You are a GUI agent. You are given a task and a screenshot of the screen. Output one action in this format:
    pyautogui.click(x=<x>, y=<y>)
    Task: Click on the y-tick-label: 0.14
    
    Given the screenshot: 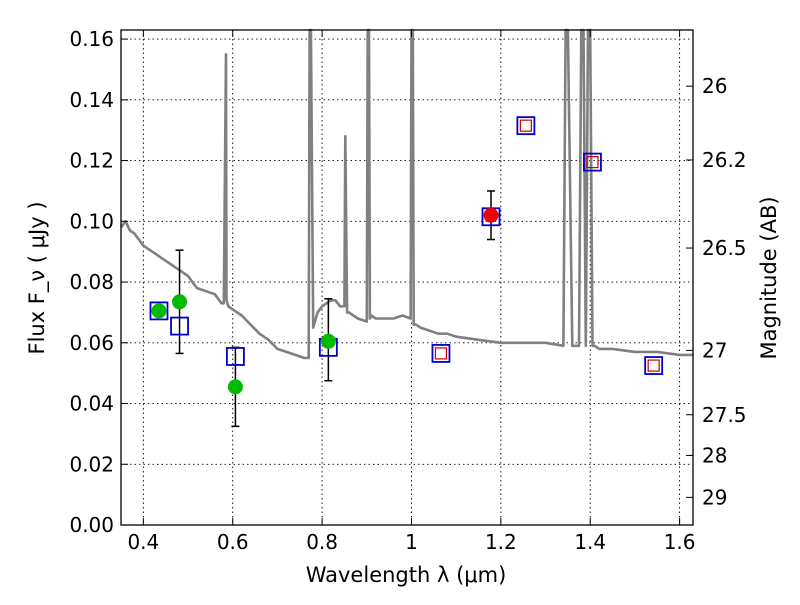 What is the action you would take?
    pyautogui.click(x=91, y=100)
    